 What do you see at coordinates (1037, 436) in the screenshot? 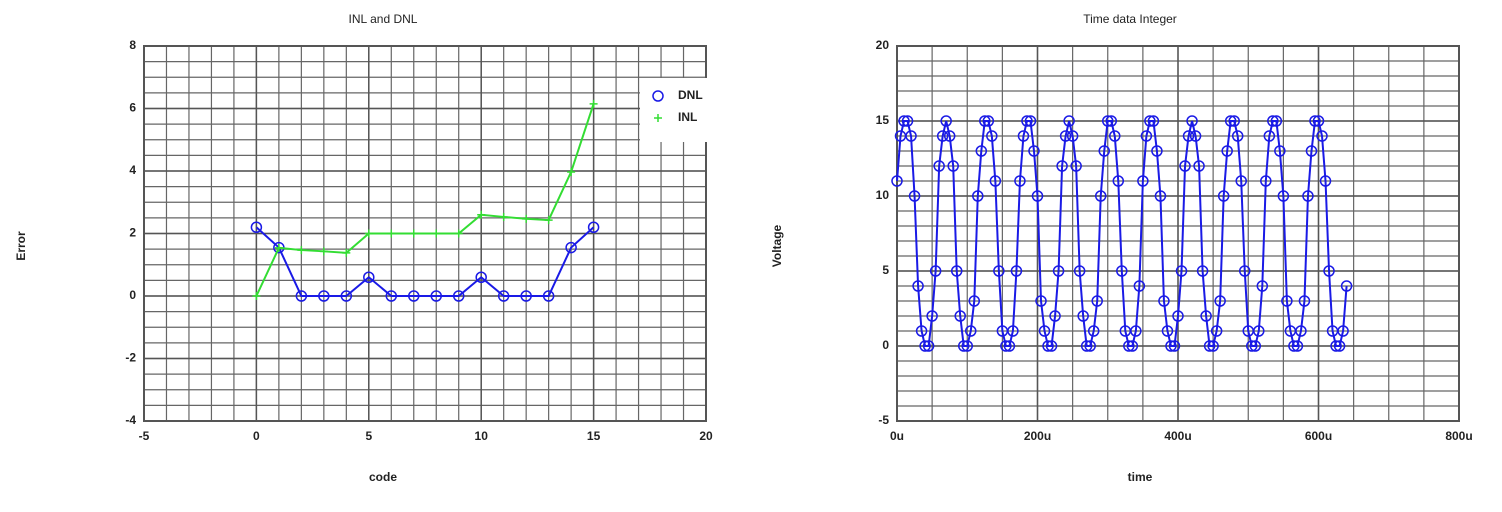
I see `x-tick-label: 200u` at bounding box center [1037, 436].